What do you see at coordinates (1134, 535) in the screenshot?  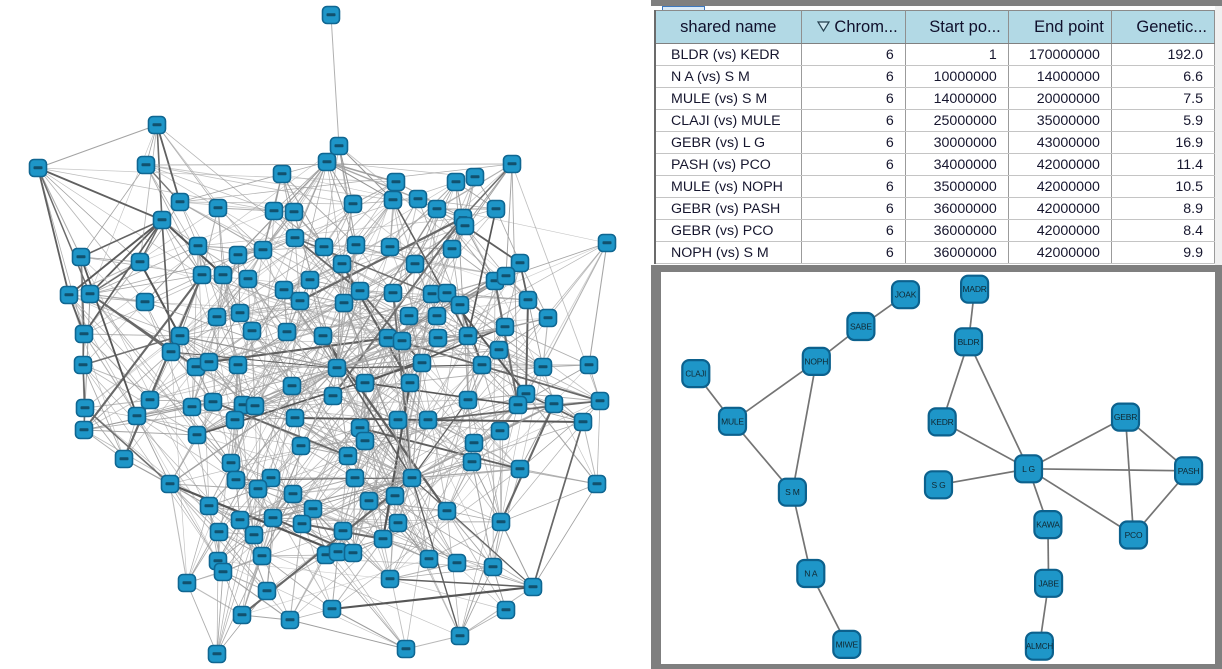 I see `svg-text: PCO` at bounding box center [1134, 535].